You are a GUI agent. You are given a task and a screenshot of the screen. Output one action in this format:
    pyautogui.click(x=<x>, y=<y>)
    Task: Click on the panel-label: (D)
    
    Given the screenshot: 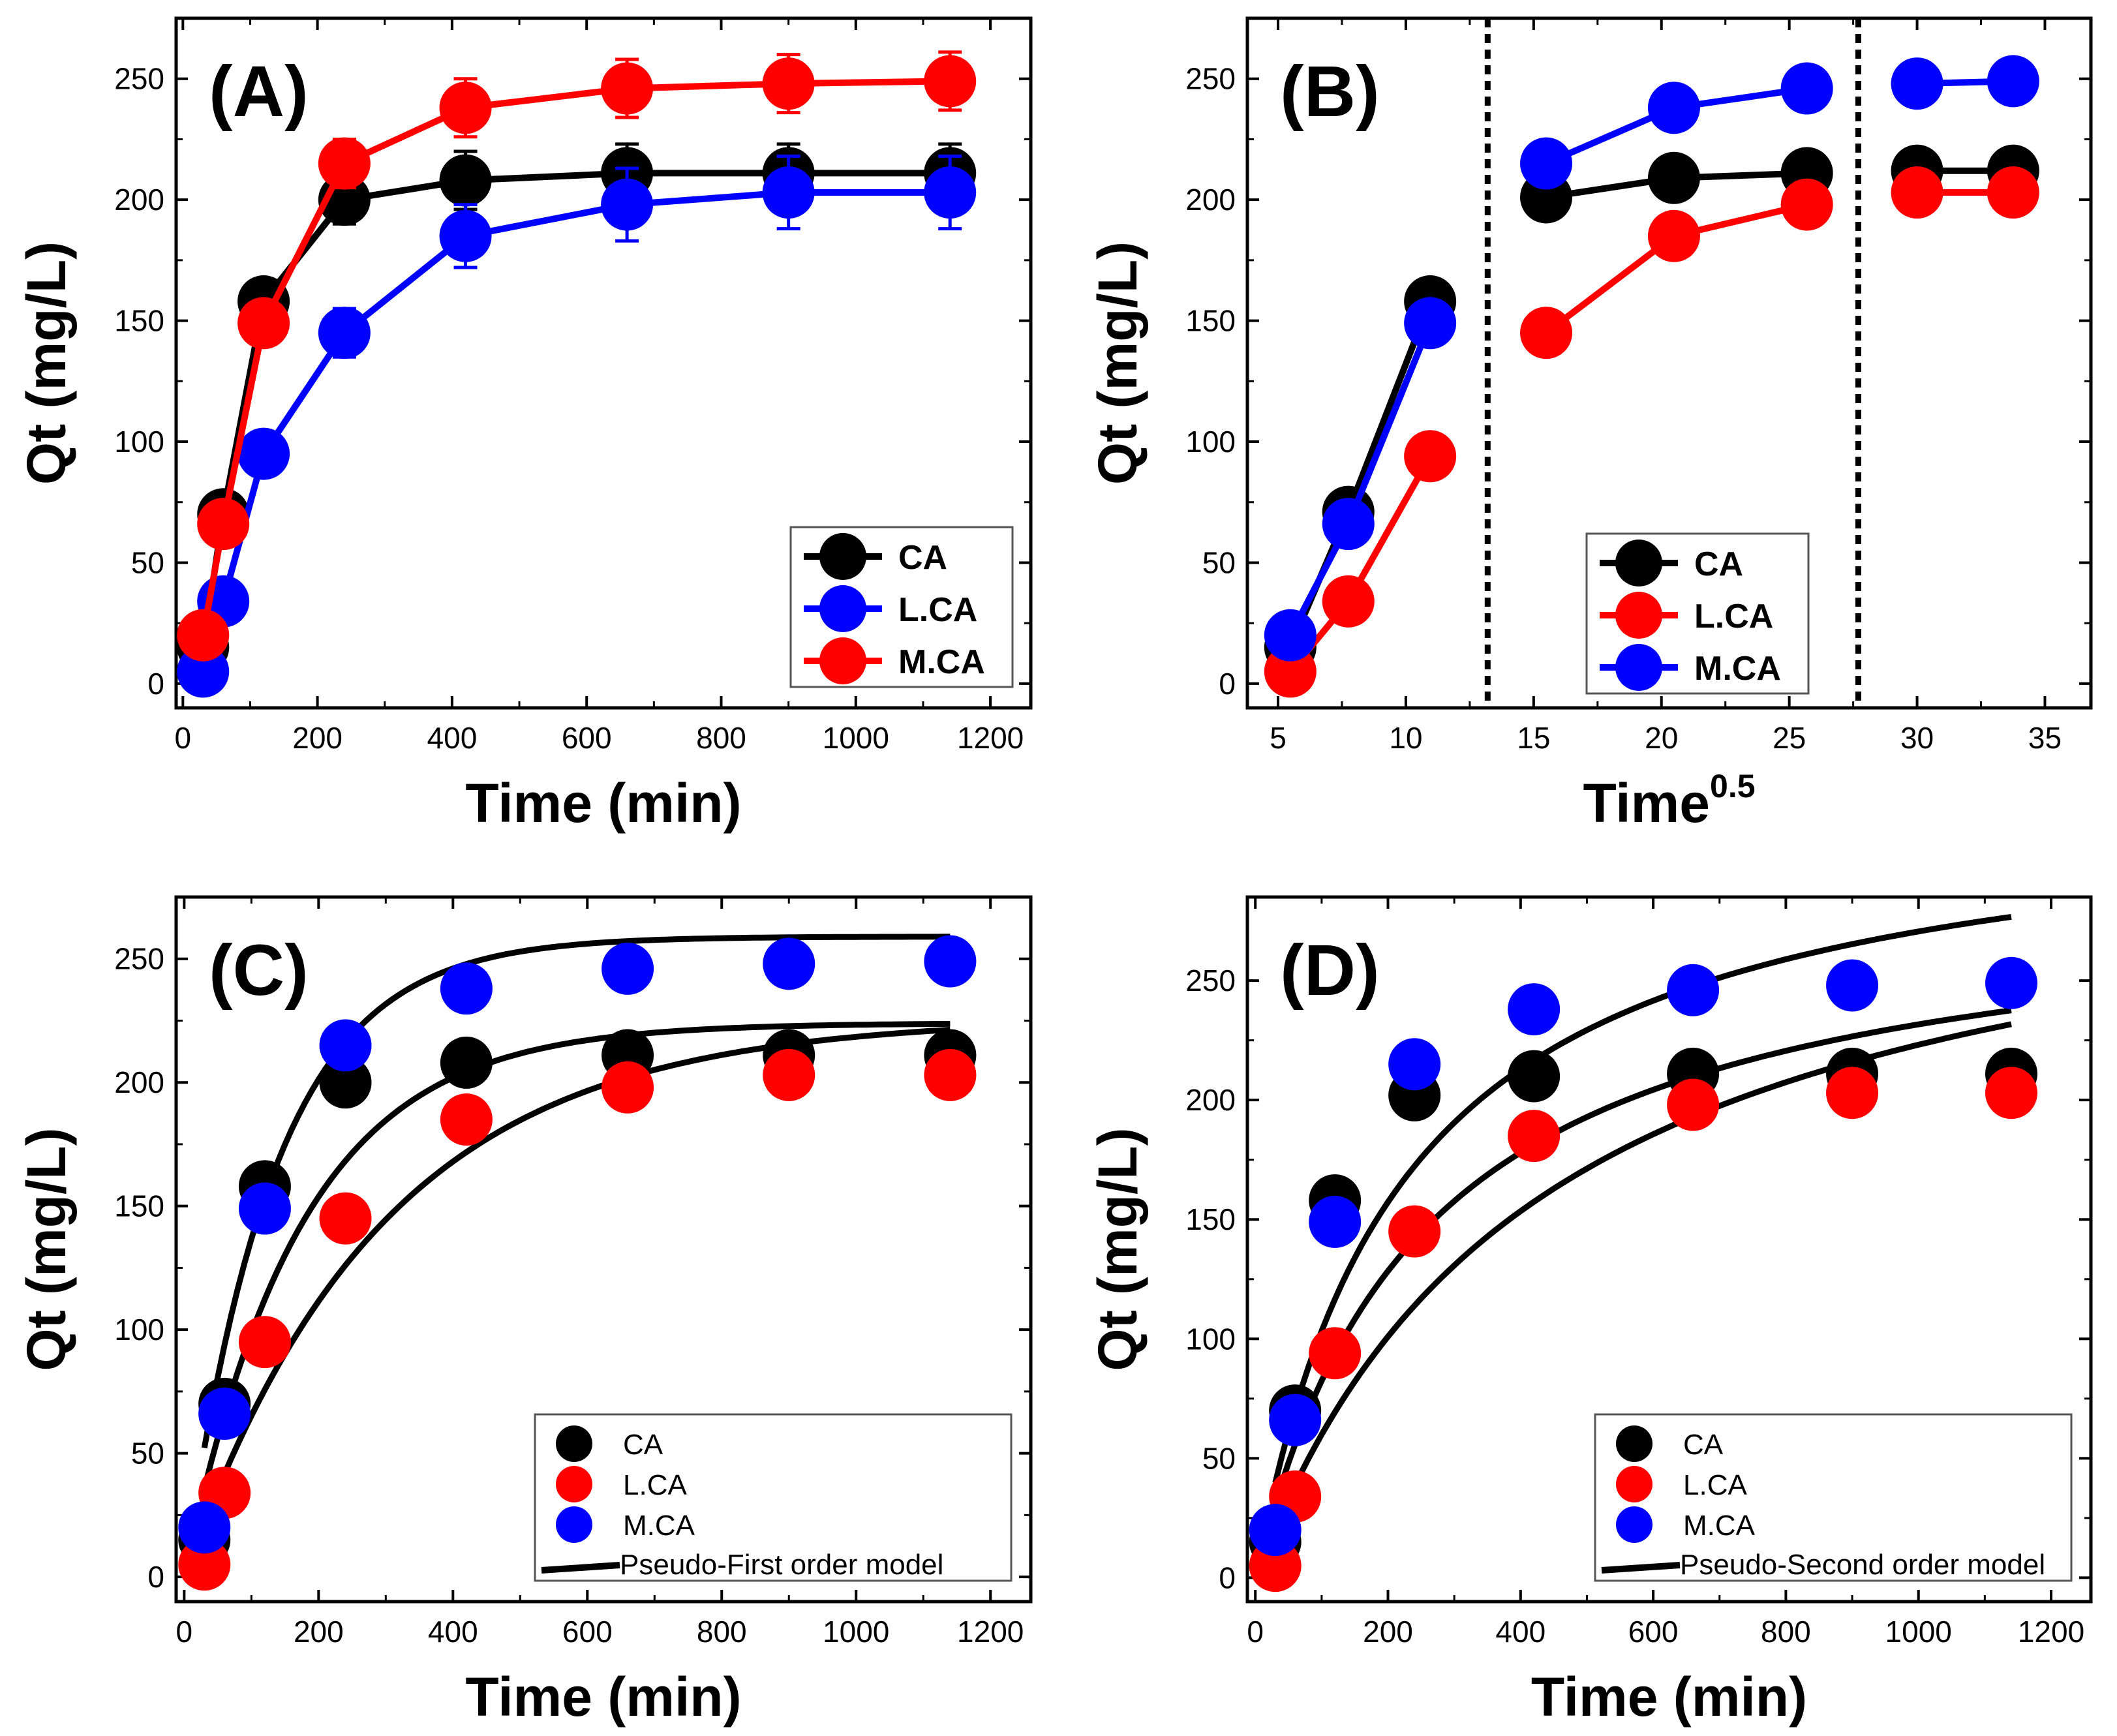 What is the action you would take?
    pyautogui.click(x=1330, y=970)
    